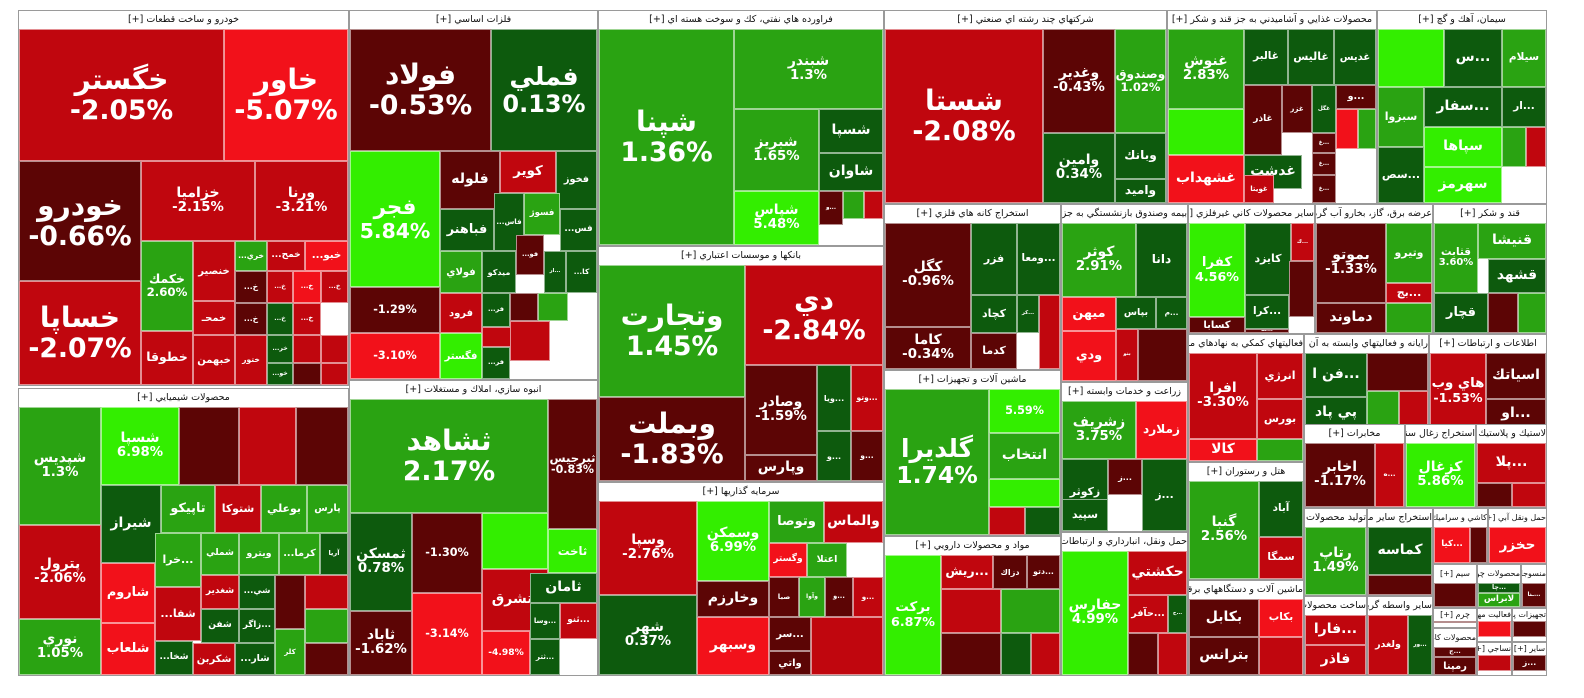  What do you see at coordinates (1028, 314) in the screenshot?
I see `stock-tile: ...كر` at bounding box center [1028, 314].